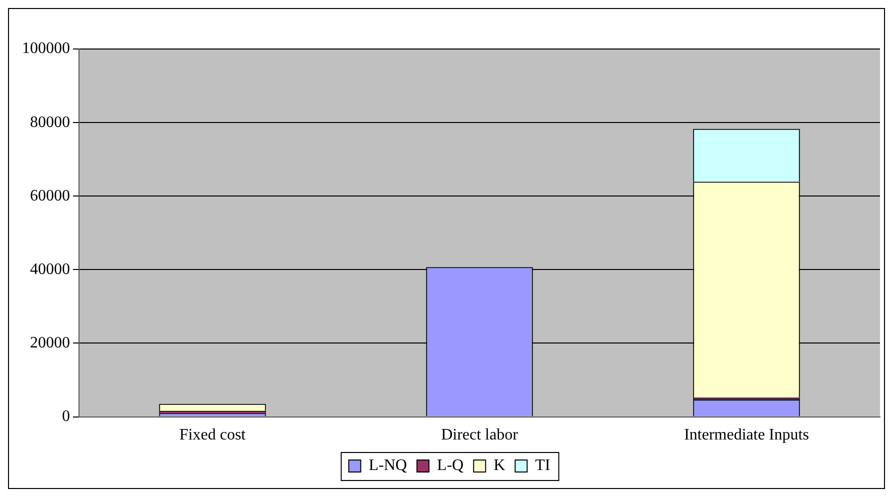  What do you see at coordinates (500, 465) in the screenshot?
I see `legend-label: K` at bounding box center [500, 465].